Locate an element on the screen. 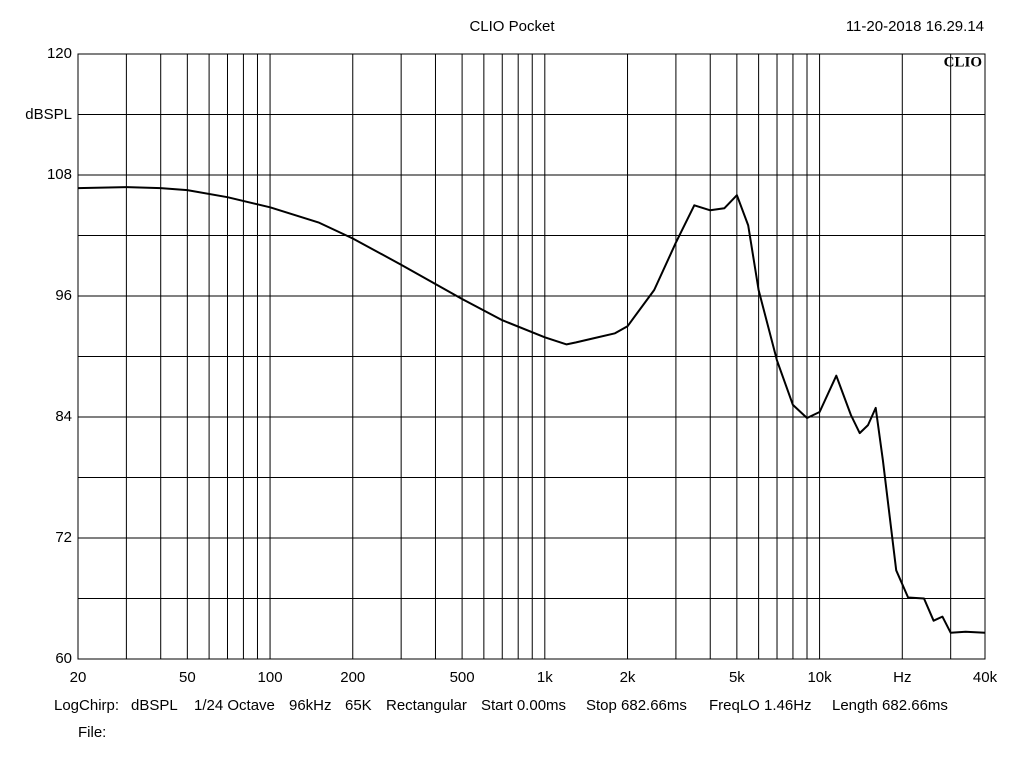  x-tick-label: 50 is located at coordinates (187, 677).